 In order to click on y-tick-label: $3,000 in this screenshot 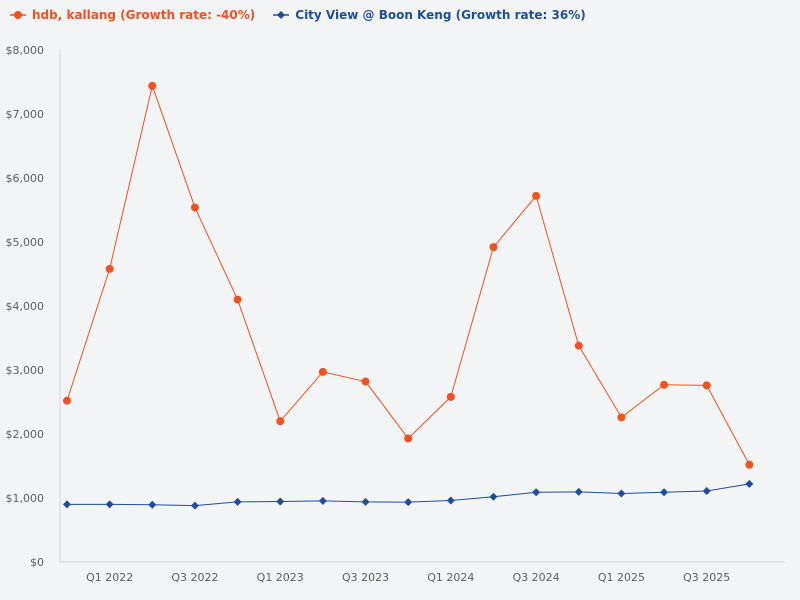, I will do `click(25, 370)`.